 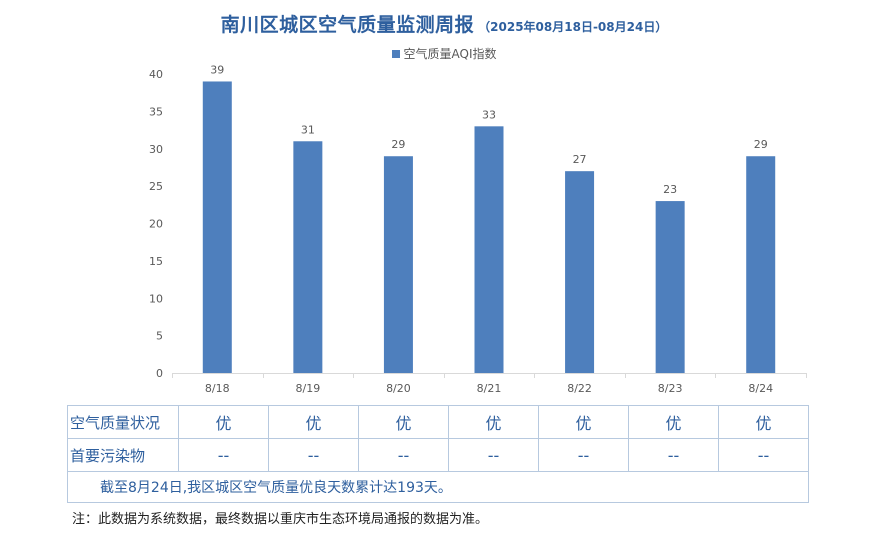 What do you see at coordinates (398, 388) in the screenshot?
I see `x-tick-label: 8/20` at bounding box center [398, 388].